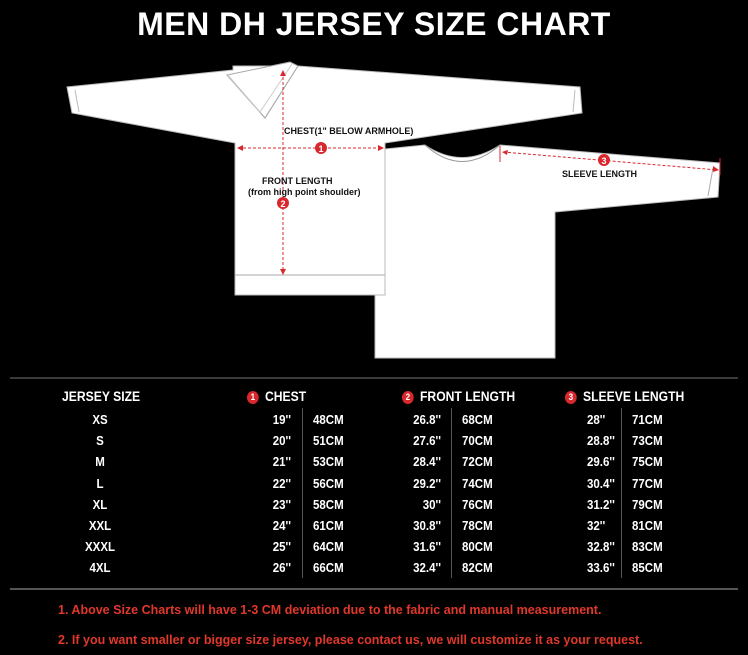 This screenshot has width=748, height=655. I want to click on front-length-label: FRONT LENGTH, so click(297, 181).